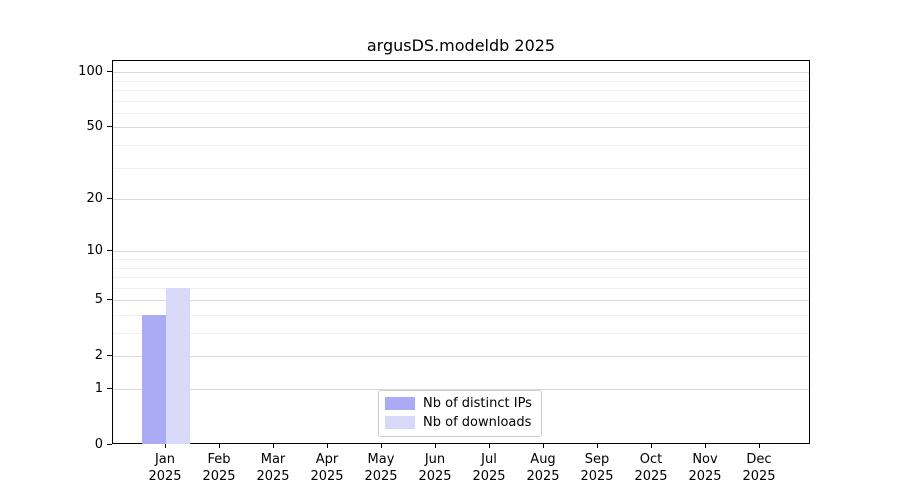 The image size is (900, 500). What do you see at coordinates (705, 468) in the screenshot?
I see `x-tick-label: Nov 2025` at bounding box center [705, 468].